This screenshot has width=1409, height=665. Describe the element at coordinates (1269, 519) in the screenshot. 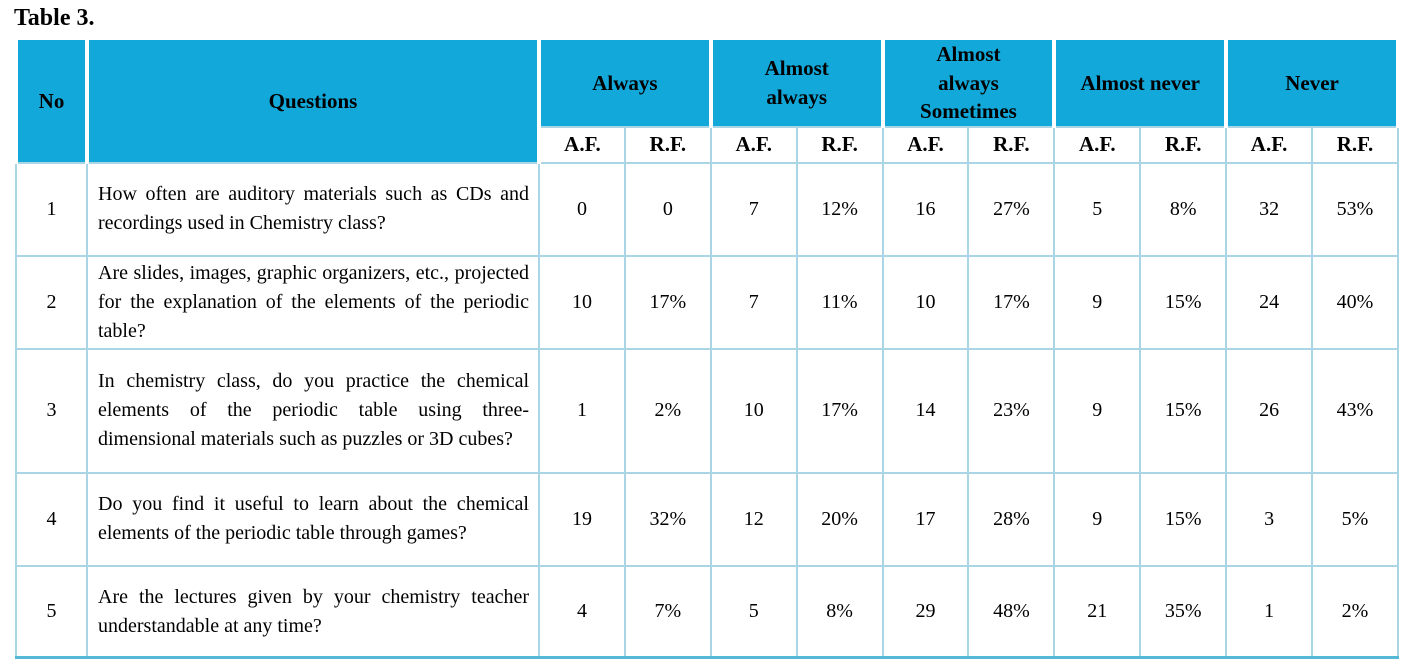

I see `af-value-cell: 3` at that location.